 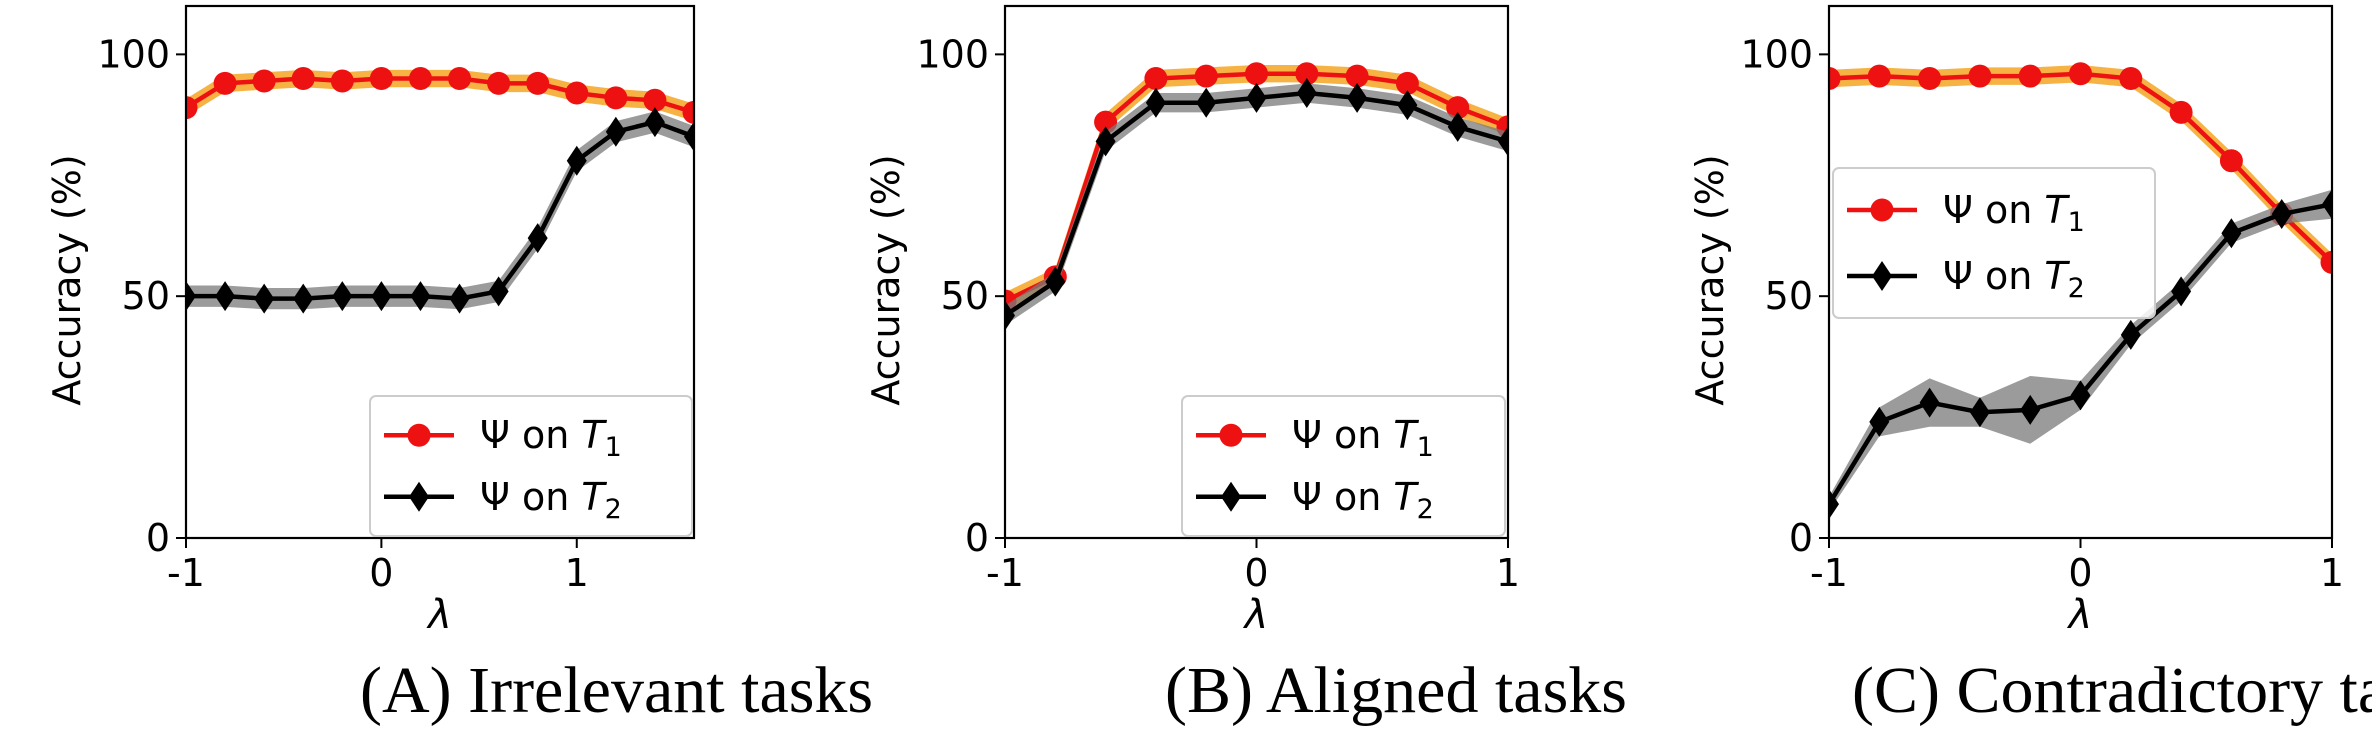 What do you see at coordinates (439, 615) in the screenshot?
I see `x-axis-label: λ` at bounding box center [439, 615].